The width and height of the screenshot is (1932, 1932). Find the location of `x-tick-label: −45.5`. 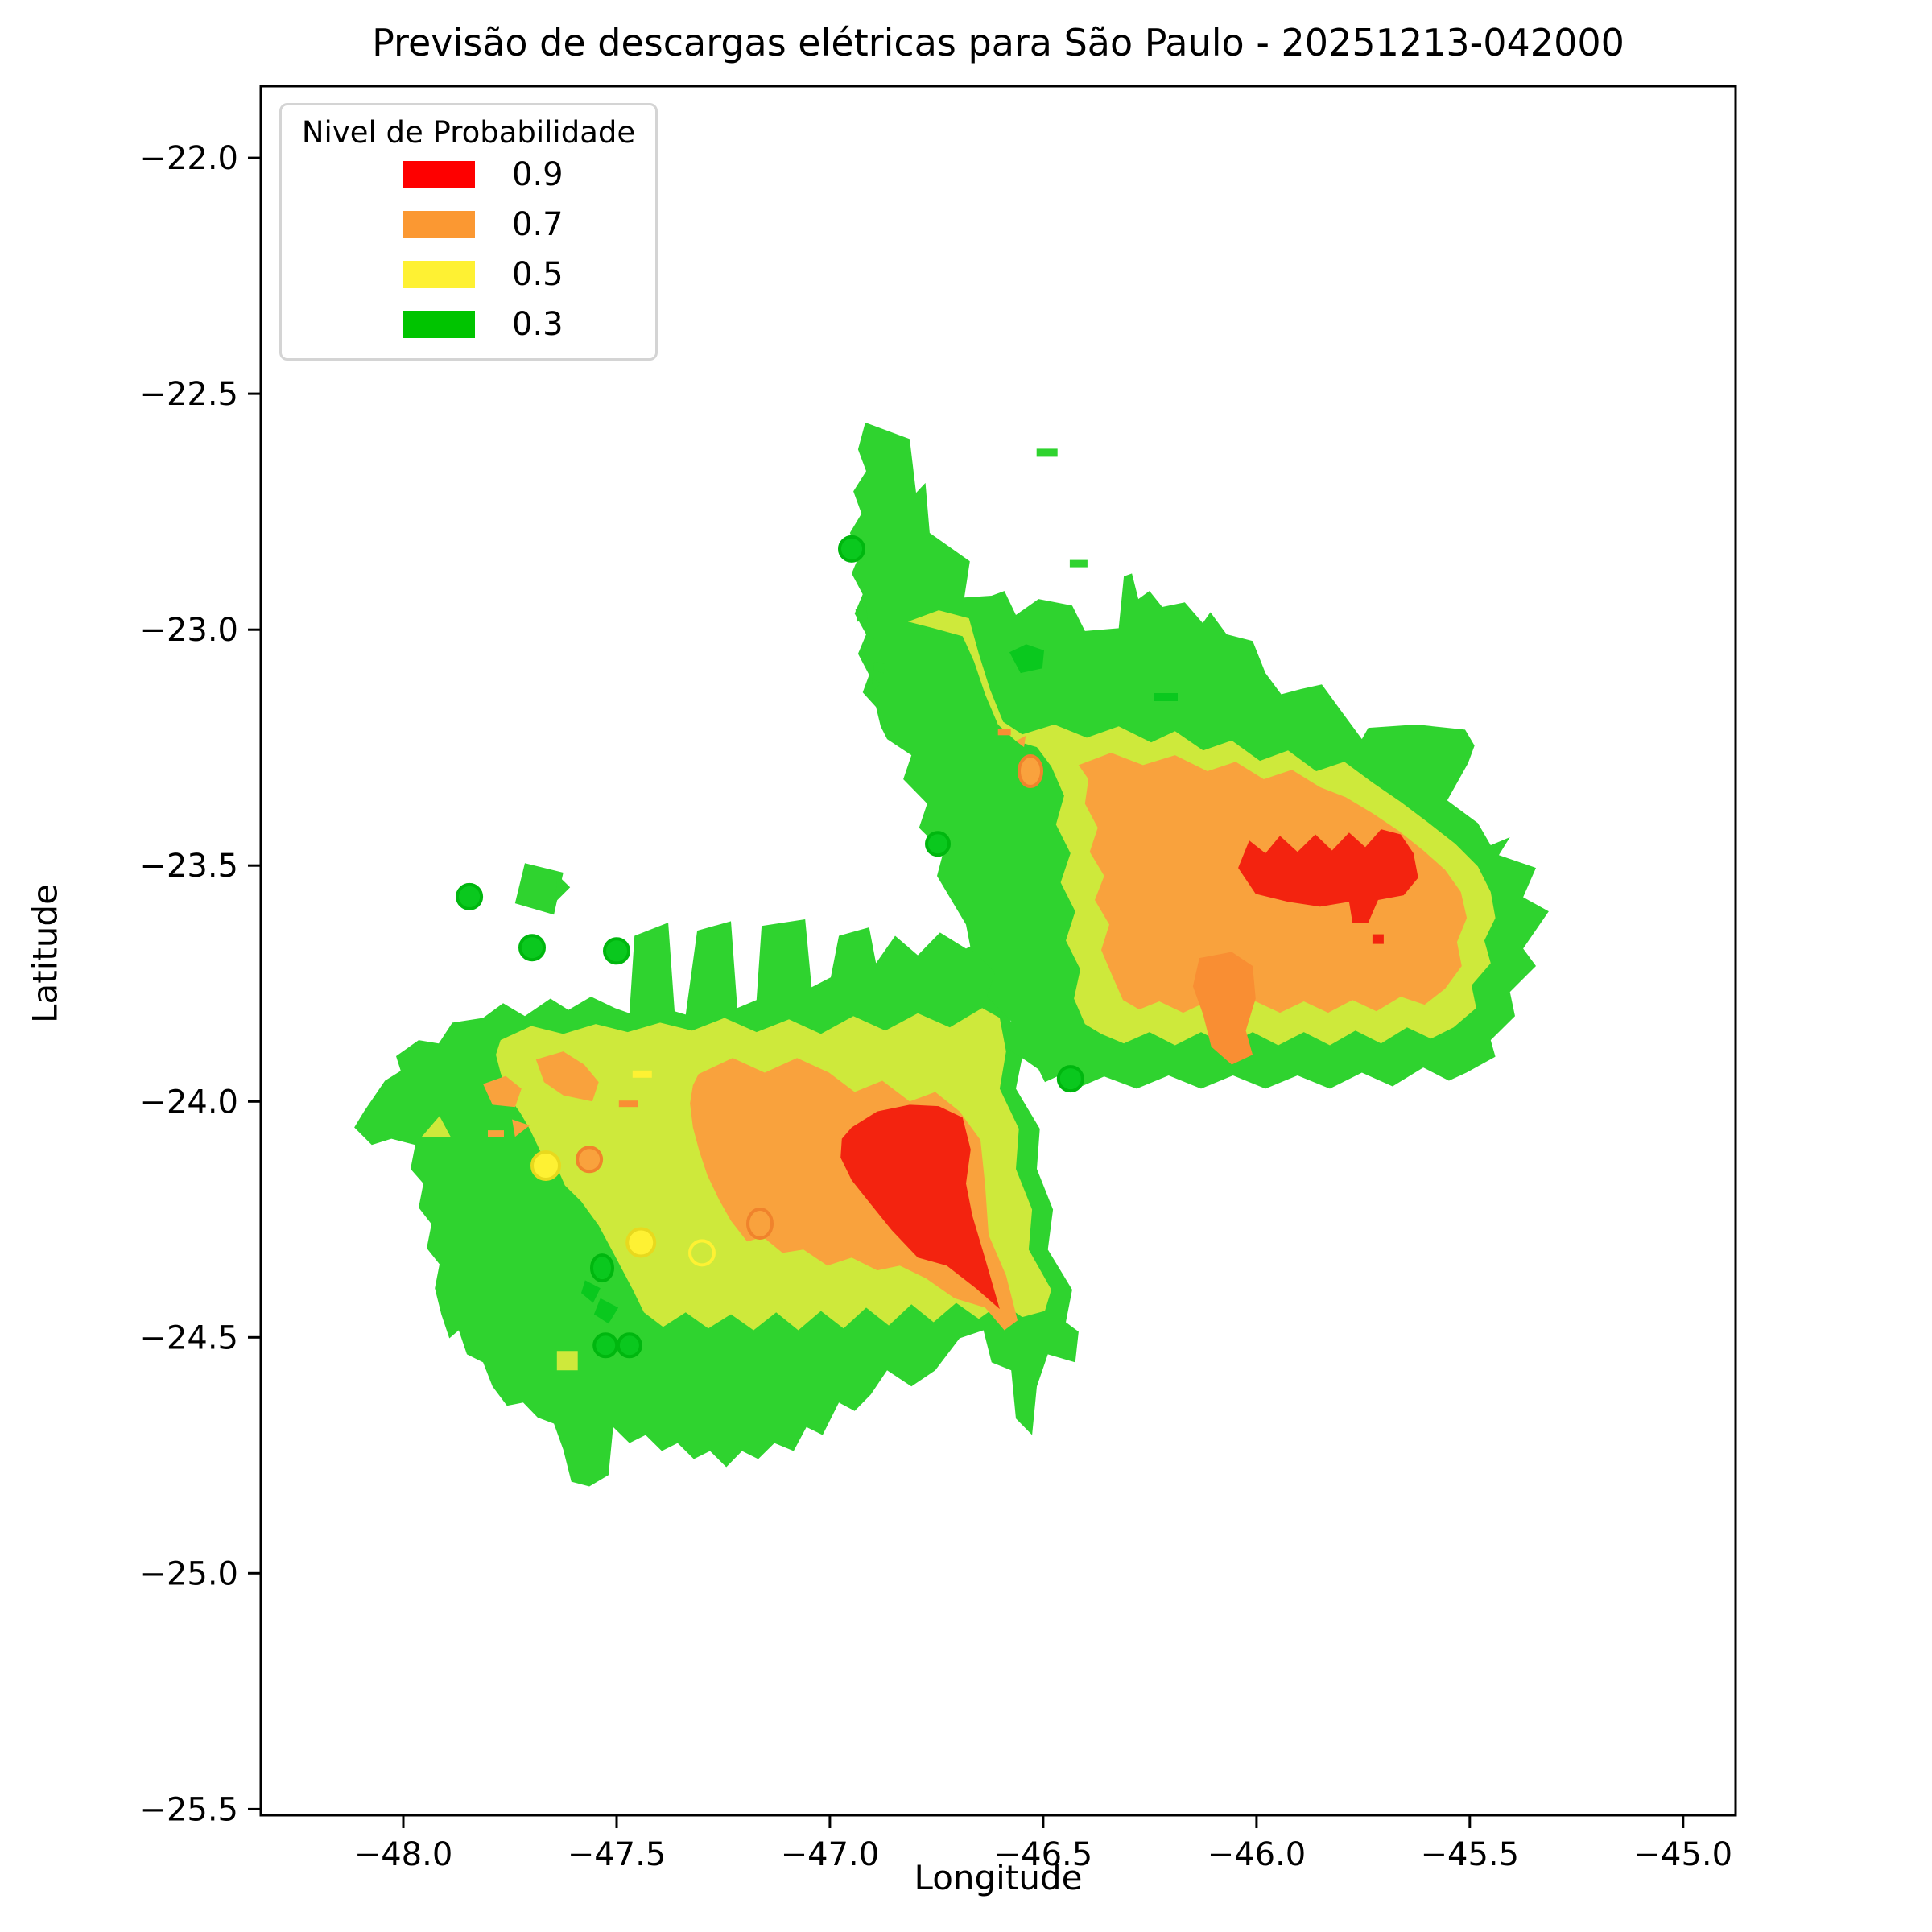

x-tick-label: −45.5 is located at coordinates (1470, 1854).